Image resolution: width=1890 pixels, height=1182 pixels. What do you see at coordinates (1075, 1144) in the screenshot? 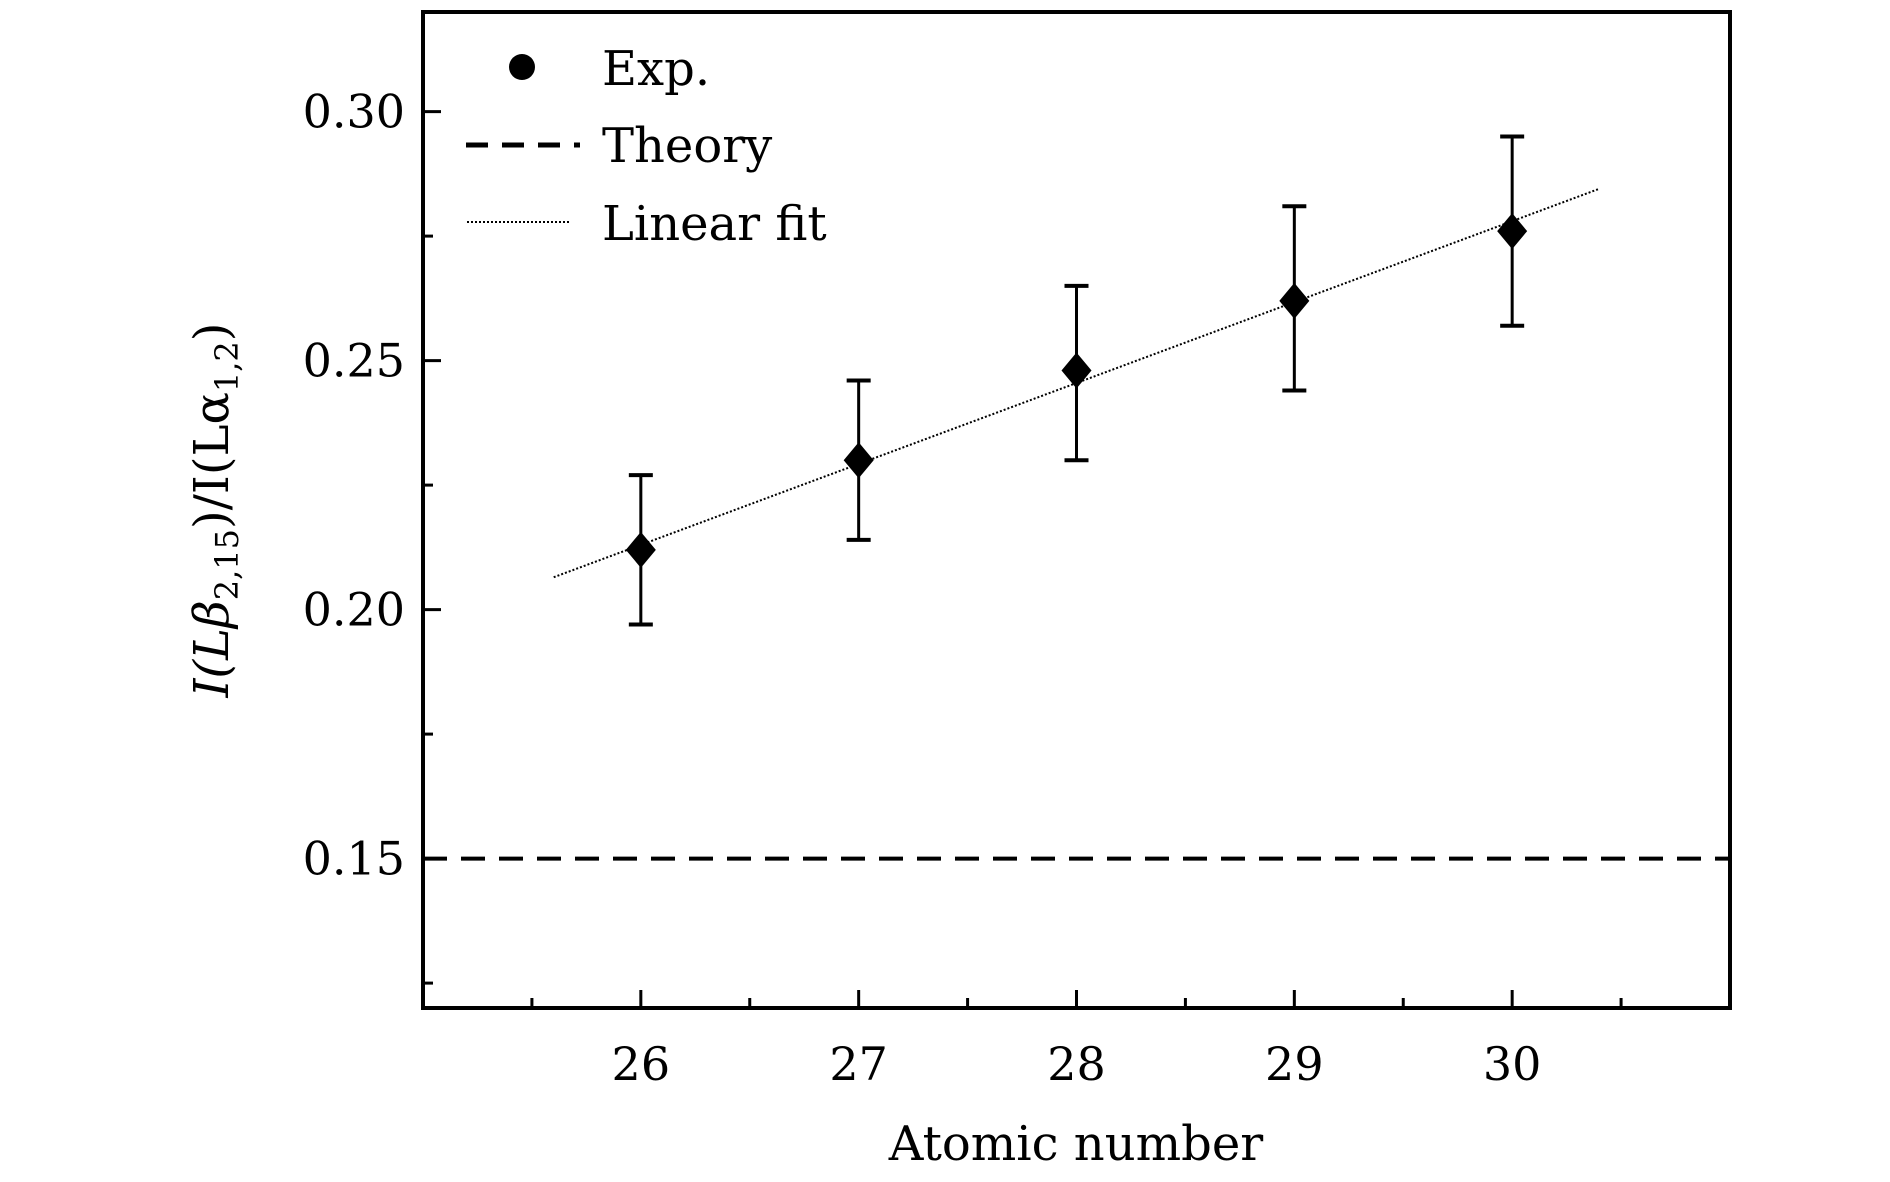
I see `x-axis-label: Atomic number` at bounding box center [1075, 1144].